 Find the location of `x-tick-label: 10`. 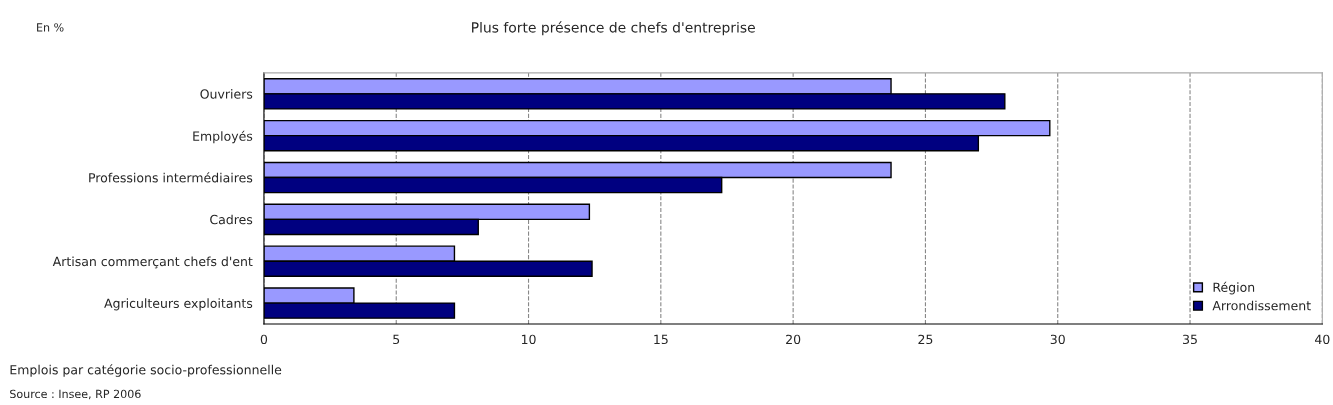

x-tick-label: 10 is located at coordinates (528, 339).